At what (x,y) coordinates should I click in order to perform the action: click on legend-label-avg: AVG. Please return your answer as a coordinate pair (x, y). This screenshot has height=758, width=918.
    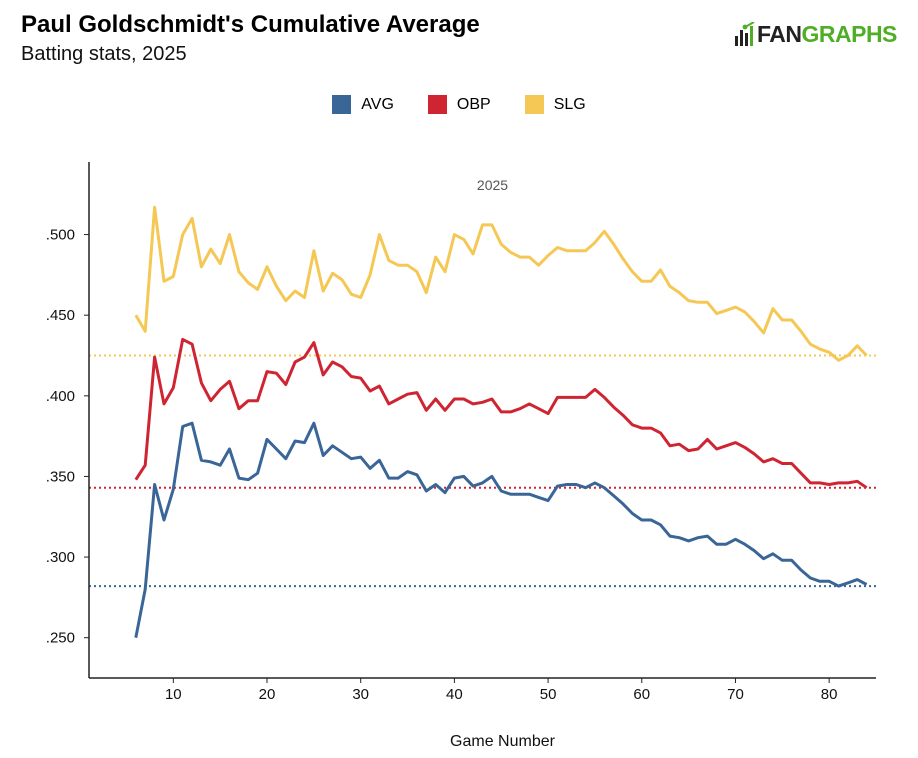
    Looking at the image, I should click on (377, 104).